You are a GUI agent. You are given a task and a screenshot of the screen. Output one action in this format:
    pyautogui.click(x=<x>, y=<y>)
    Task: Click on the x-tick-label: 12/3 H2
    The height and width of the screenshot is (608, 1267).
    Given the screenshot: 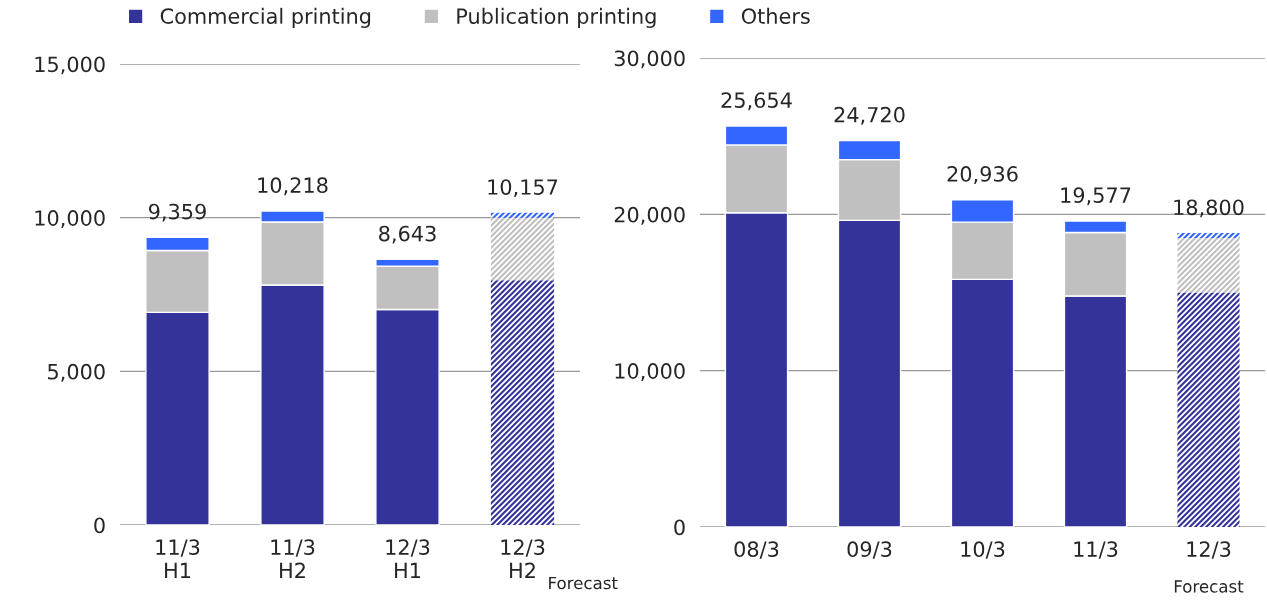 What is the action you would take?
    pyautogui.click(x=523, y=559)
    